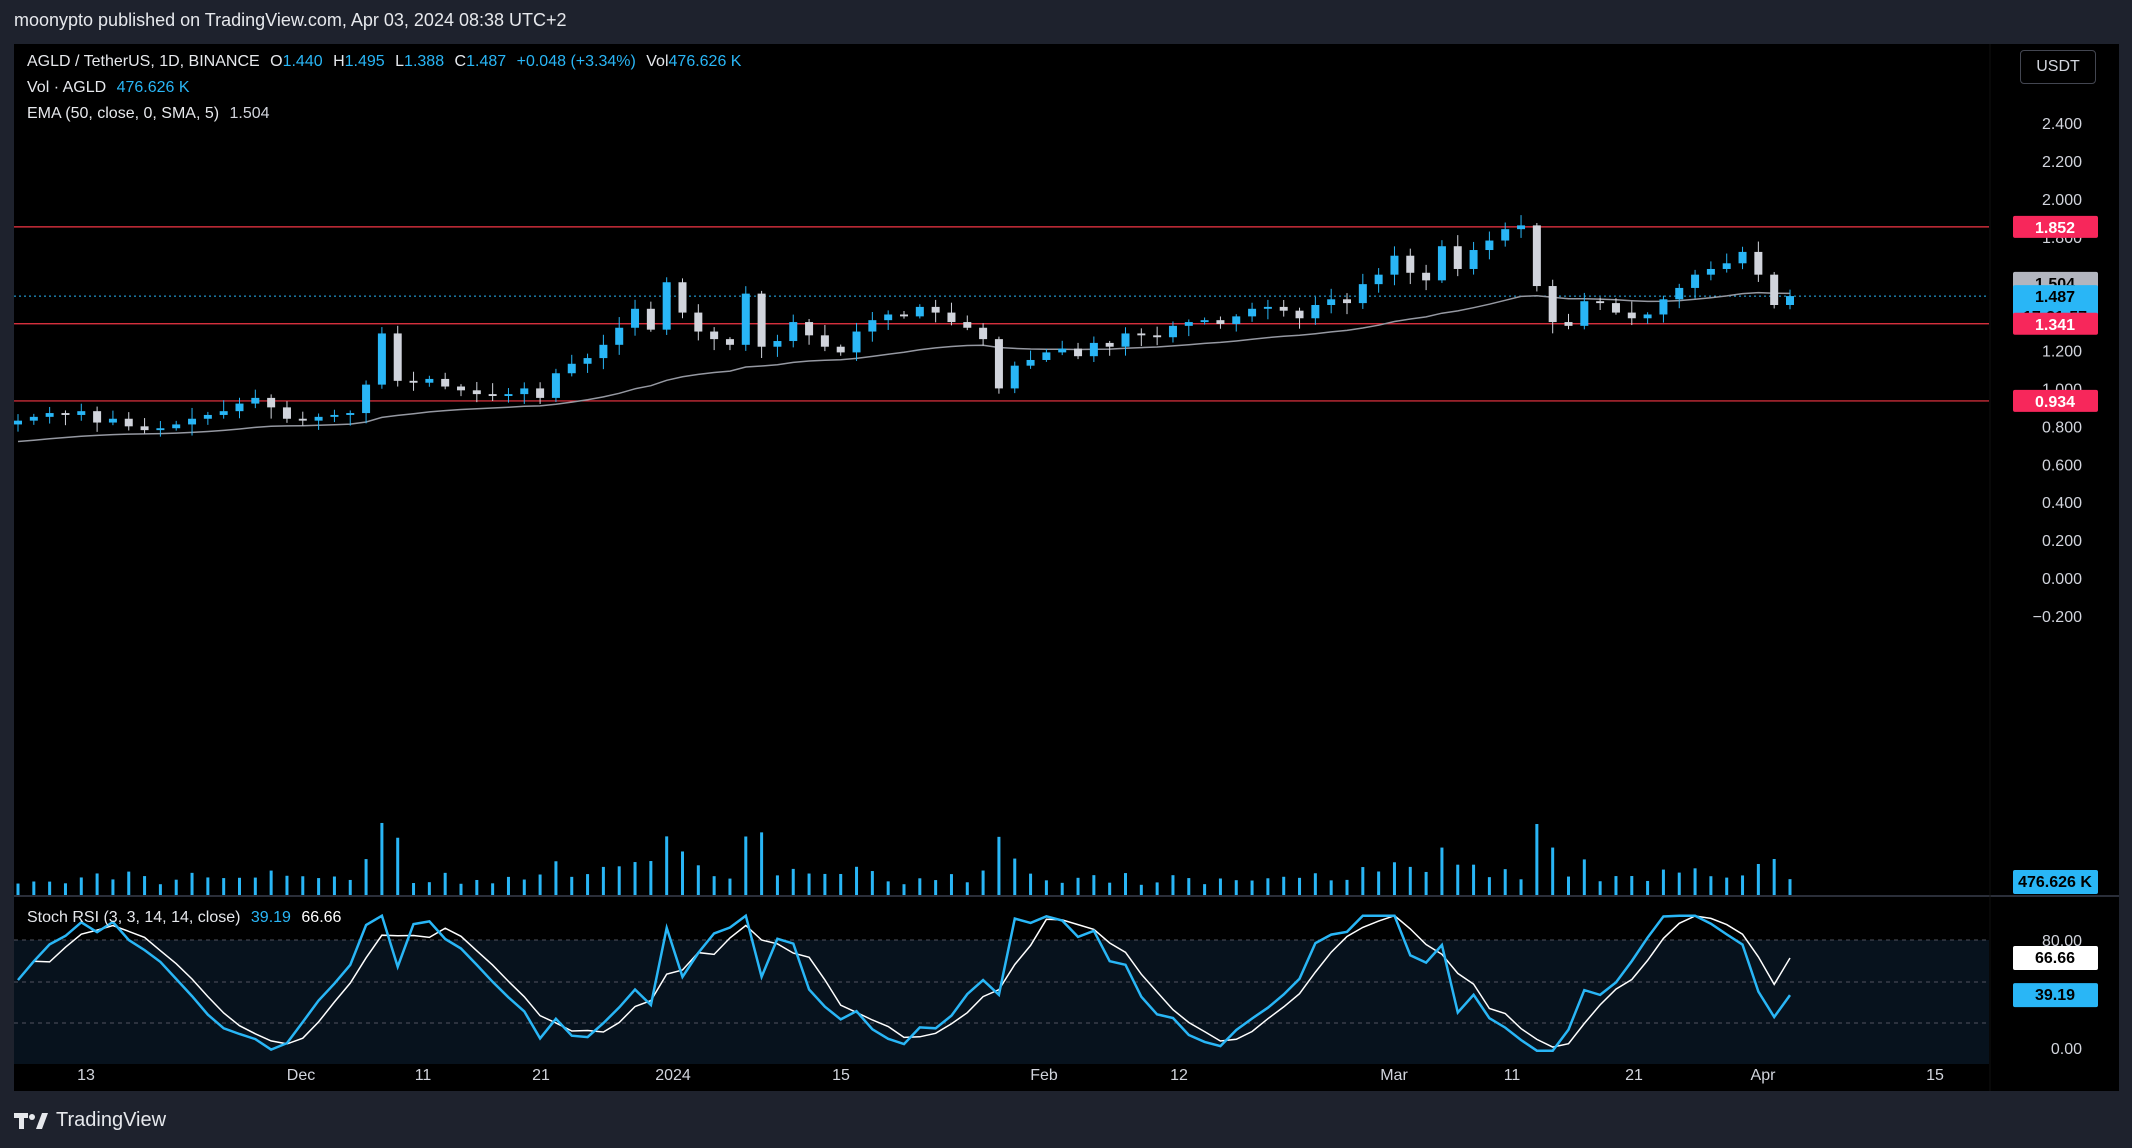  What do you see at coordinates (2062, 124) in the screenshot?
I see `price-tick-label: 2.400` at bounding box center [2062, 124].